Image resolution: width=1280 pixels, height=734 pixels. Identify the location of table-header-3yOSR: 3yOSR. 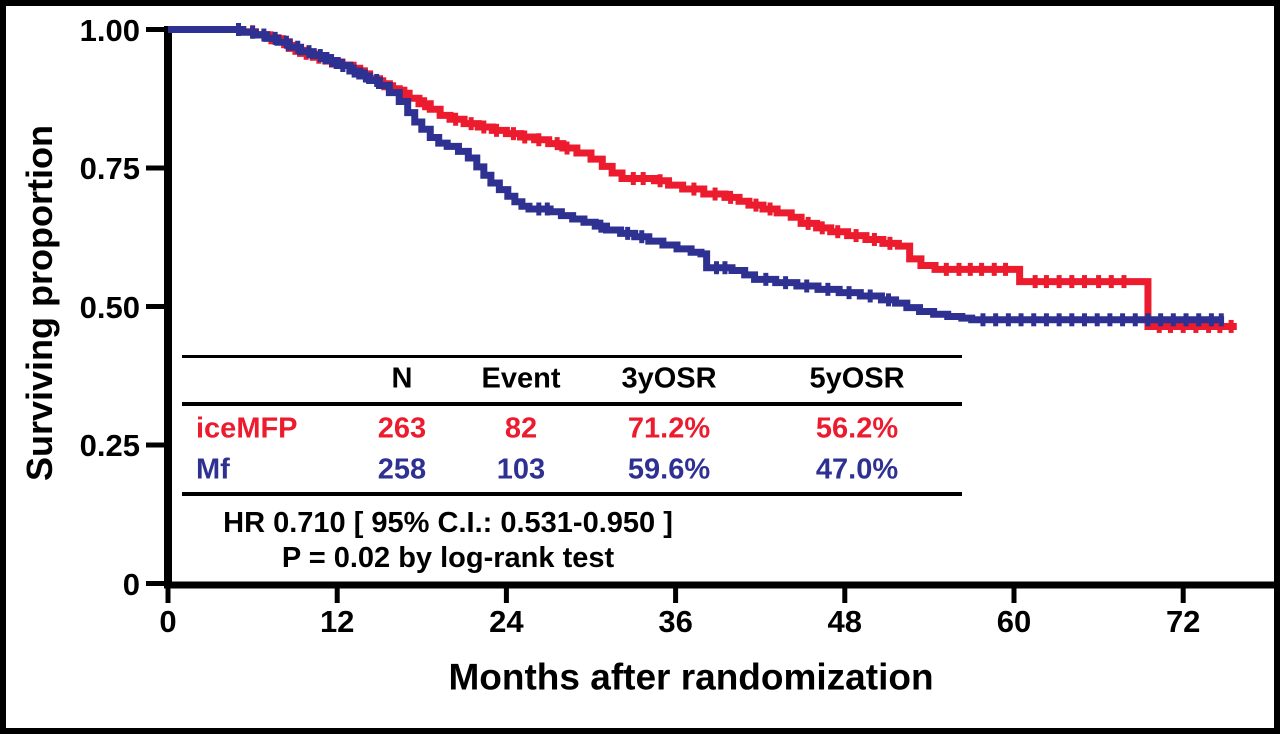
(669, 378).